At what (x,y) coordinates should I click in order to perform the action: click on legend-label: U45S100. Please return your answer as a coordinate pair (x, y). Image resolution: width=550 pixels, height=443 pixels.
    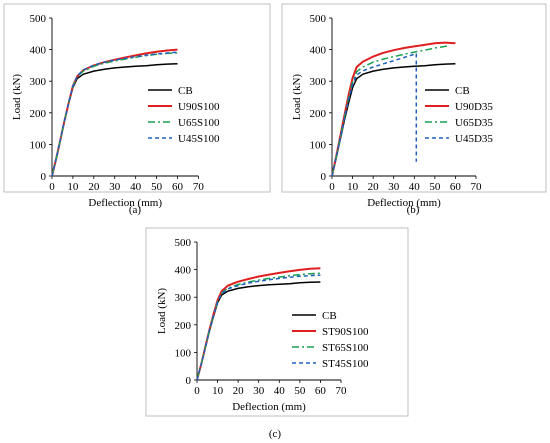
    Looking at the image, I should click on (199, 139).